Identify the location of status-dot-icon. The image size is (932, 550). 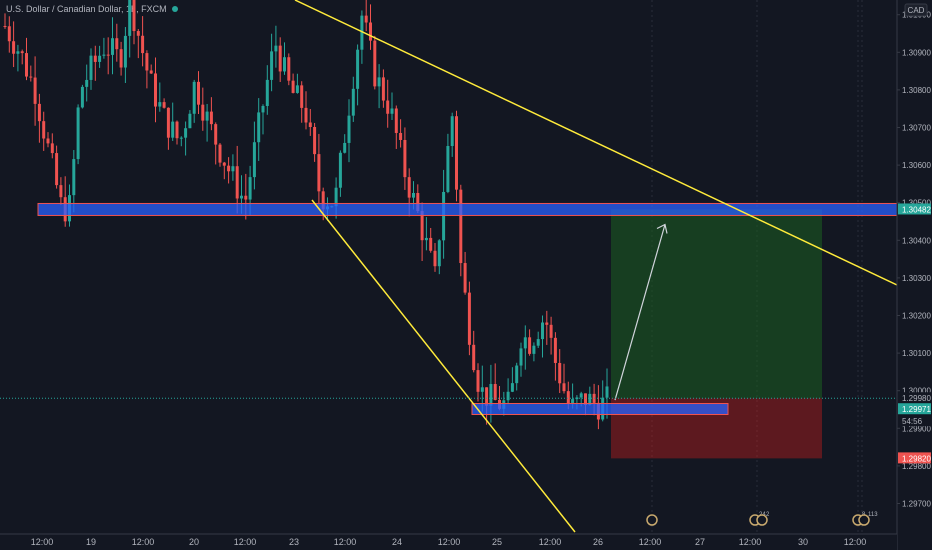
(175, 9).